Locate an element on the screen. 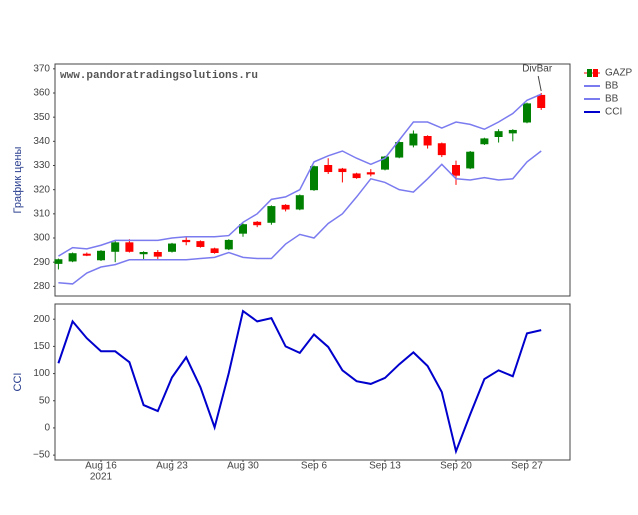  legend-label: GAZP is located at coordinates (619, 73).